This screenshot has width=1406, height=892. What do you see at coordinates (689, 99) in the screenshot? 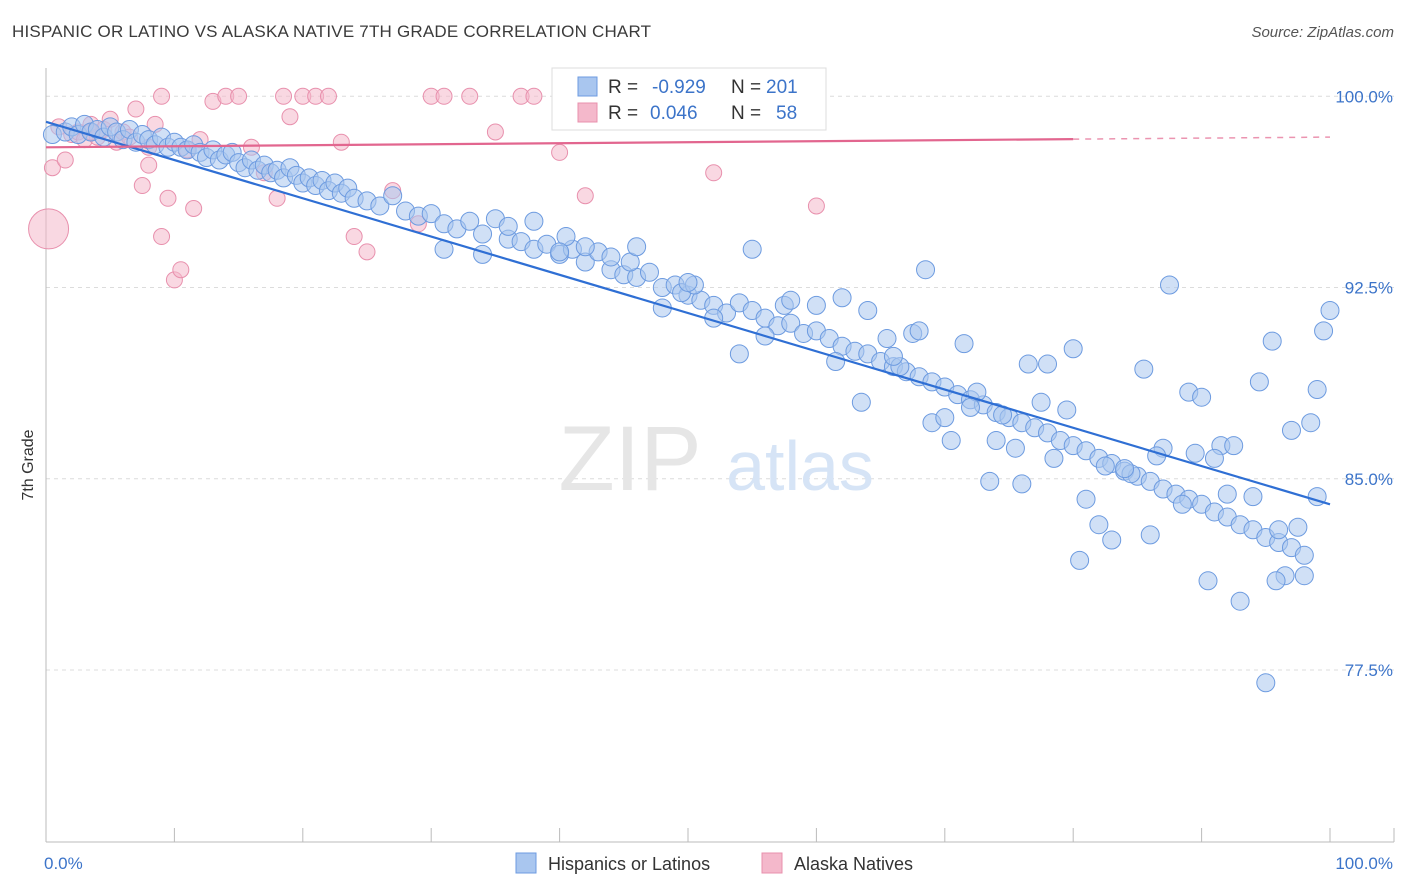
I see `correlation-legend: R = -0.929 N = 201 R = 0.046 N = 58` at bounding box center [689, 99].